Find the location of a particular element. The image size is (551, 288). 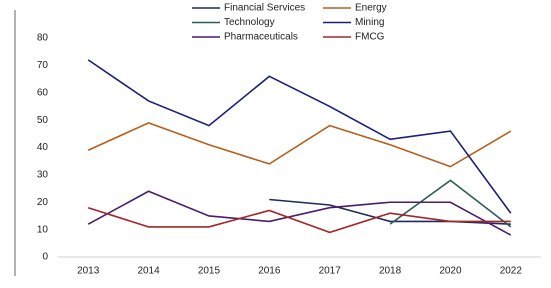

y-tick-label: 50 is located at coordinates (43, 120).